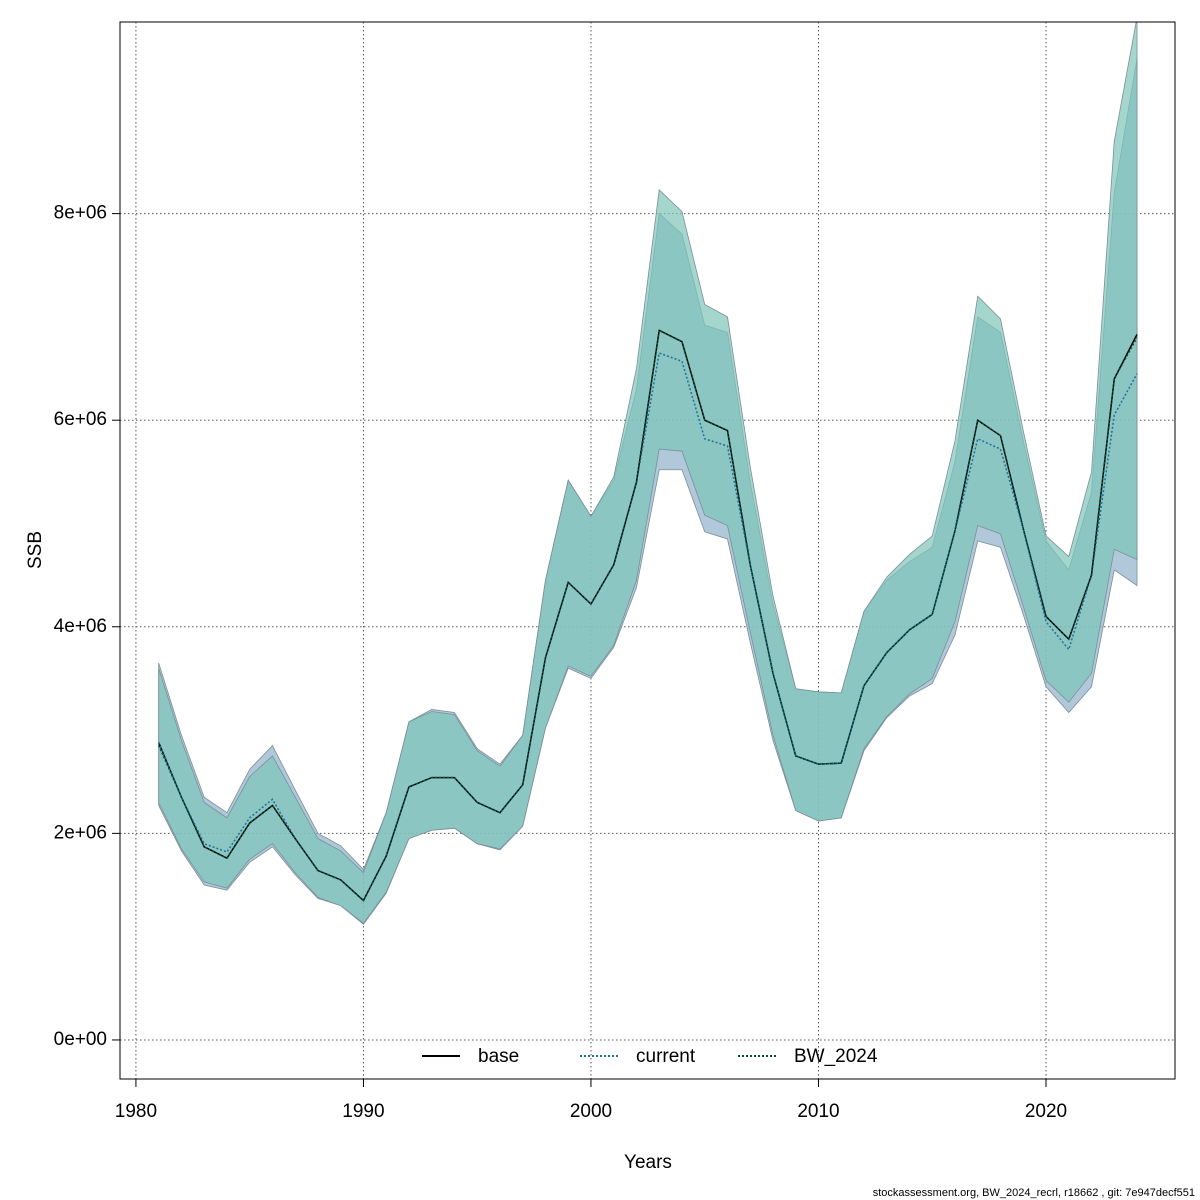 This screenshot has width=1200, height=1200. What do you see at coordinates (591, 1111) in the screenshot?
I see `x-tick-label: 2000` at bounding box center [591, 1111].